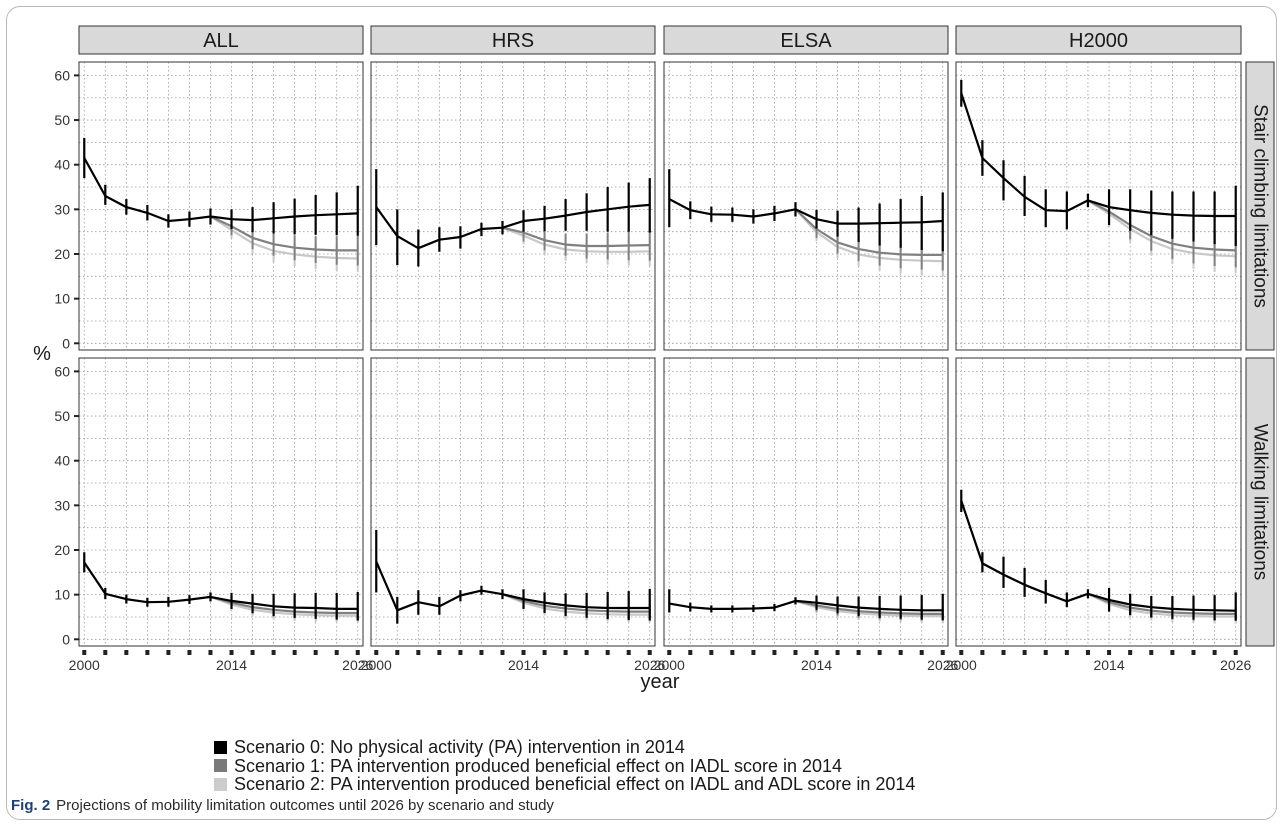 This screenshot has width=1285, height=828. Describe the element at coordinates (1260, 502) in the screenshot. I see `row-strip-walking-limitations: Walking limitations` at that location.